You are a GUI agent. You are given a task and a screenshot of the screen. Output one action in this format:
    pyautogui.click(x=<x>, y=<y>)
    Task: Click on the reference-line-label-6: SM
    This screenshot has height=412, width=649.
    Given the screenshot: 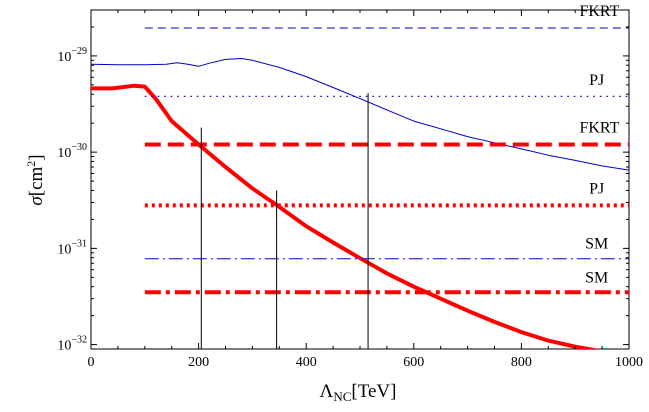 What is the action you would take?
    pyautogui.click(x=596, y=278)
    